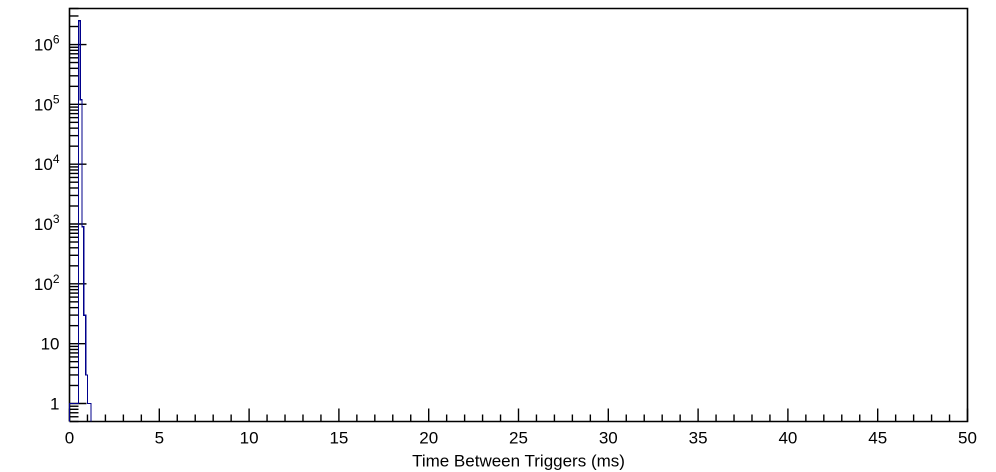  I want to click on y-tick-label: 10³, so click(47, 223).